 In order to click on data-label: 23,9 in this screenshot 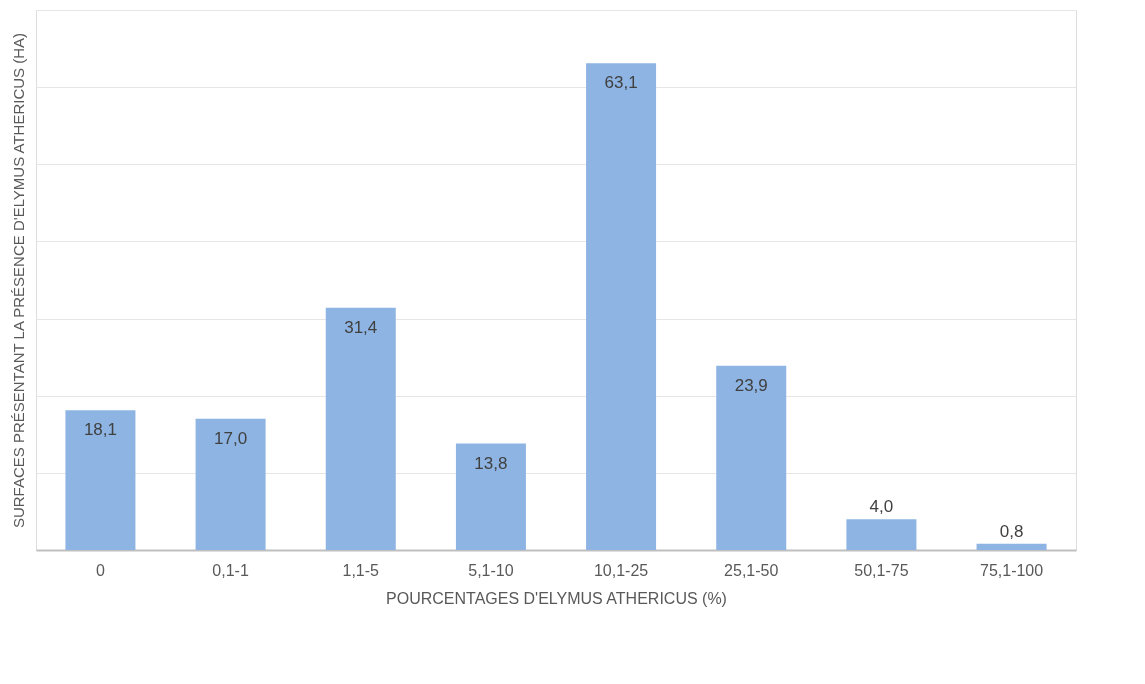, I will do `click(751, 385)`.